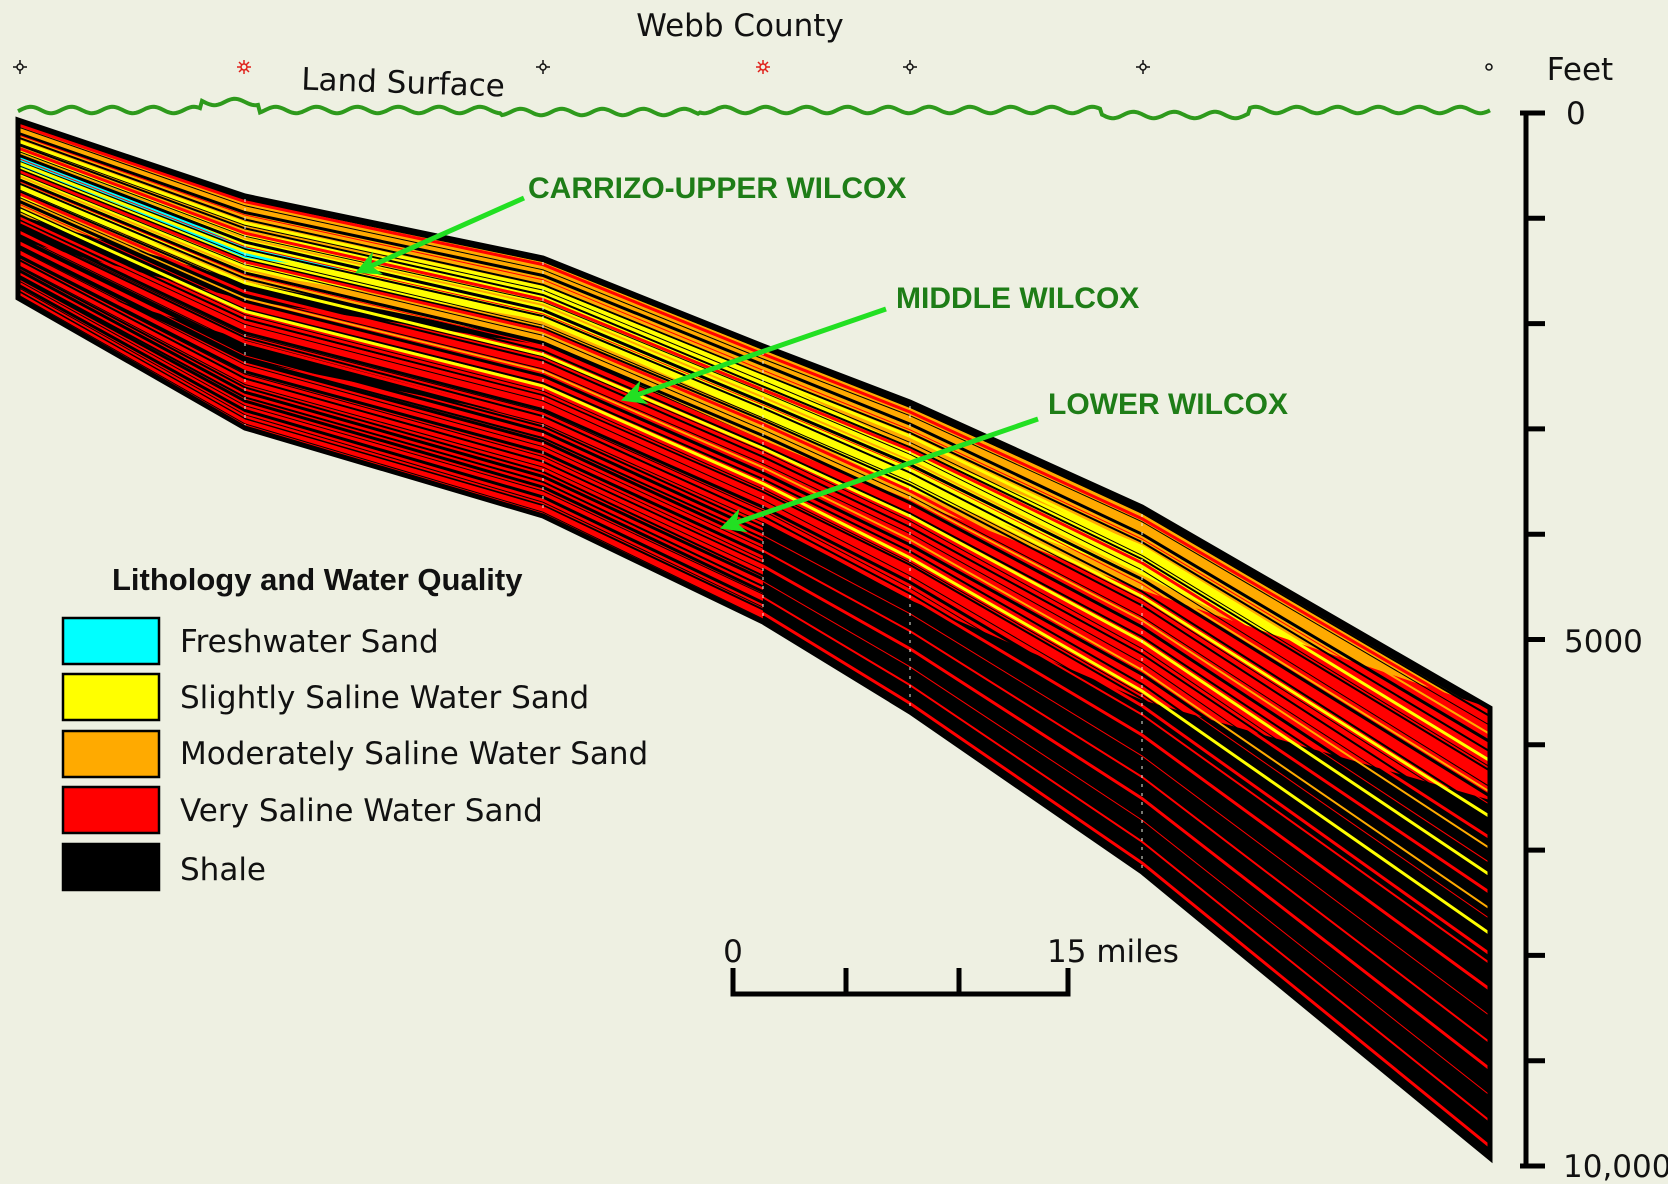 This screenshot has width=1668, height=1184. I want to click on legend-label: Moderately Saline Water Sand, so click(414, 754).